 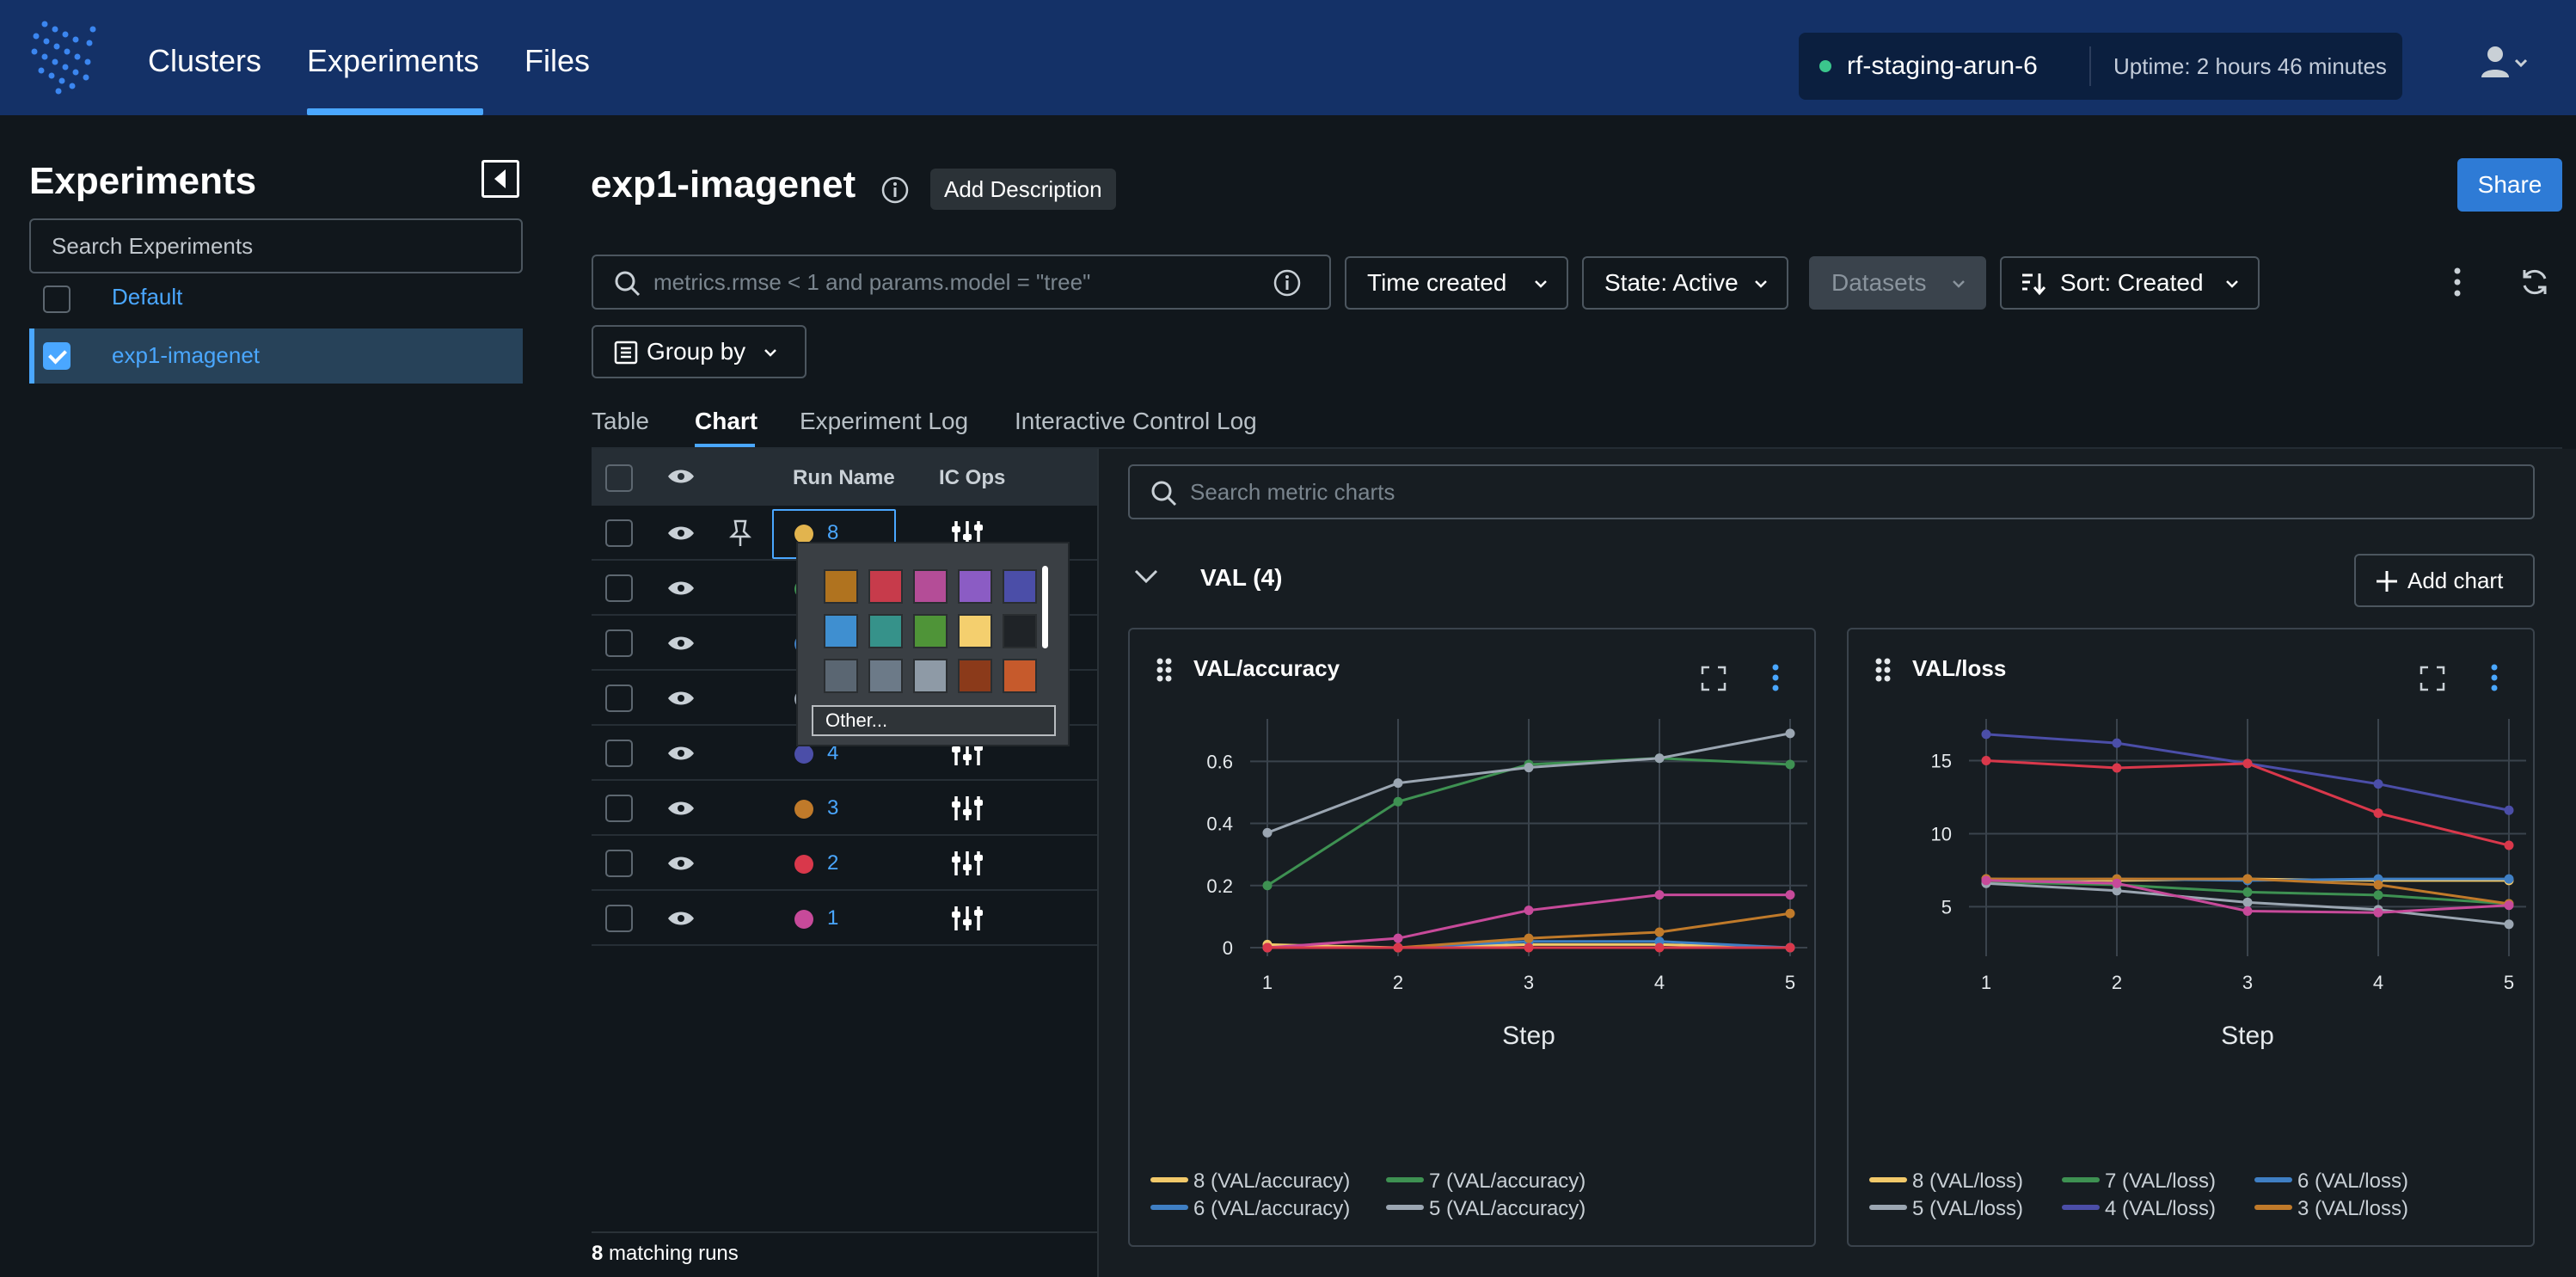 I want to click on group-by-button: Group by, so click(x=699, y=351).